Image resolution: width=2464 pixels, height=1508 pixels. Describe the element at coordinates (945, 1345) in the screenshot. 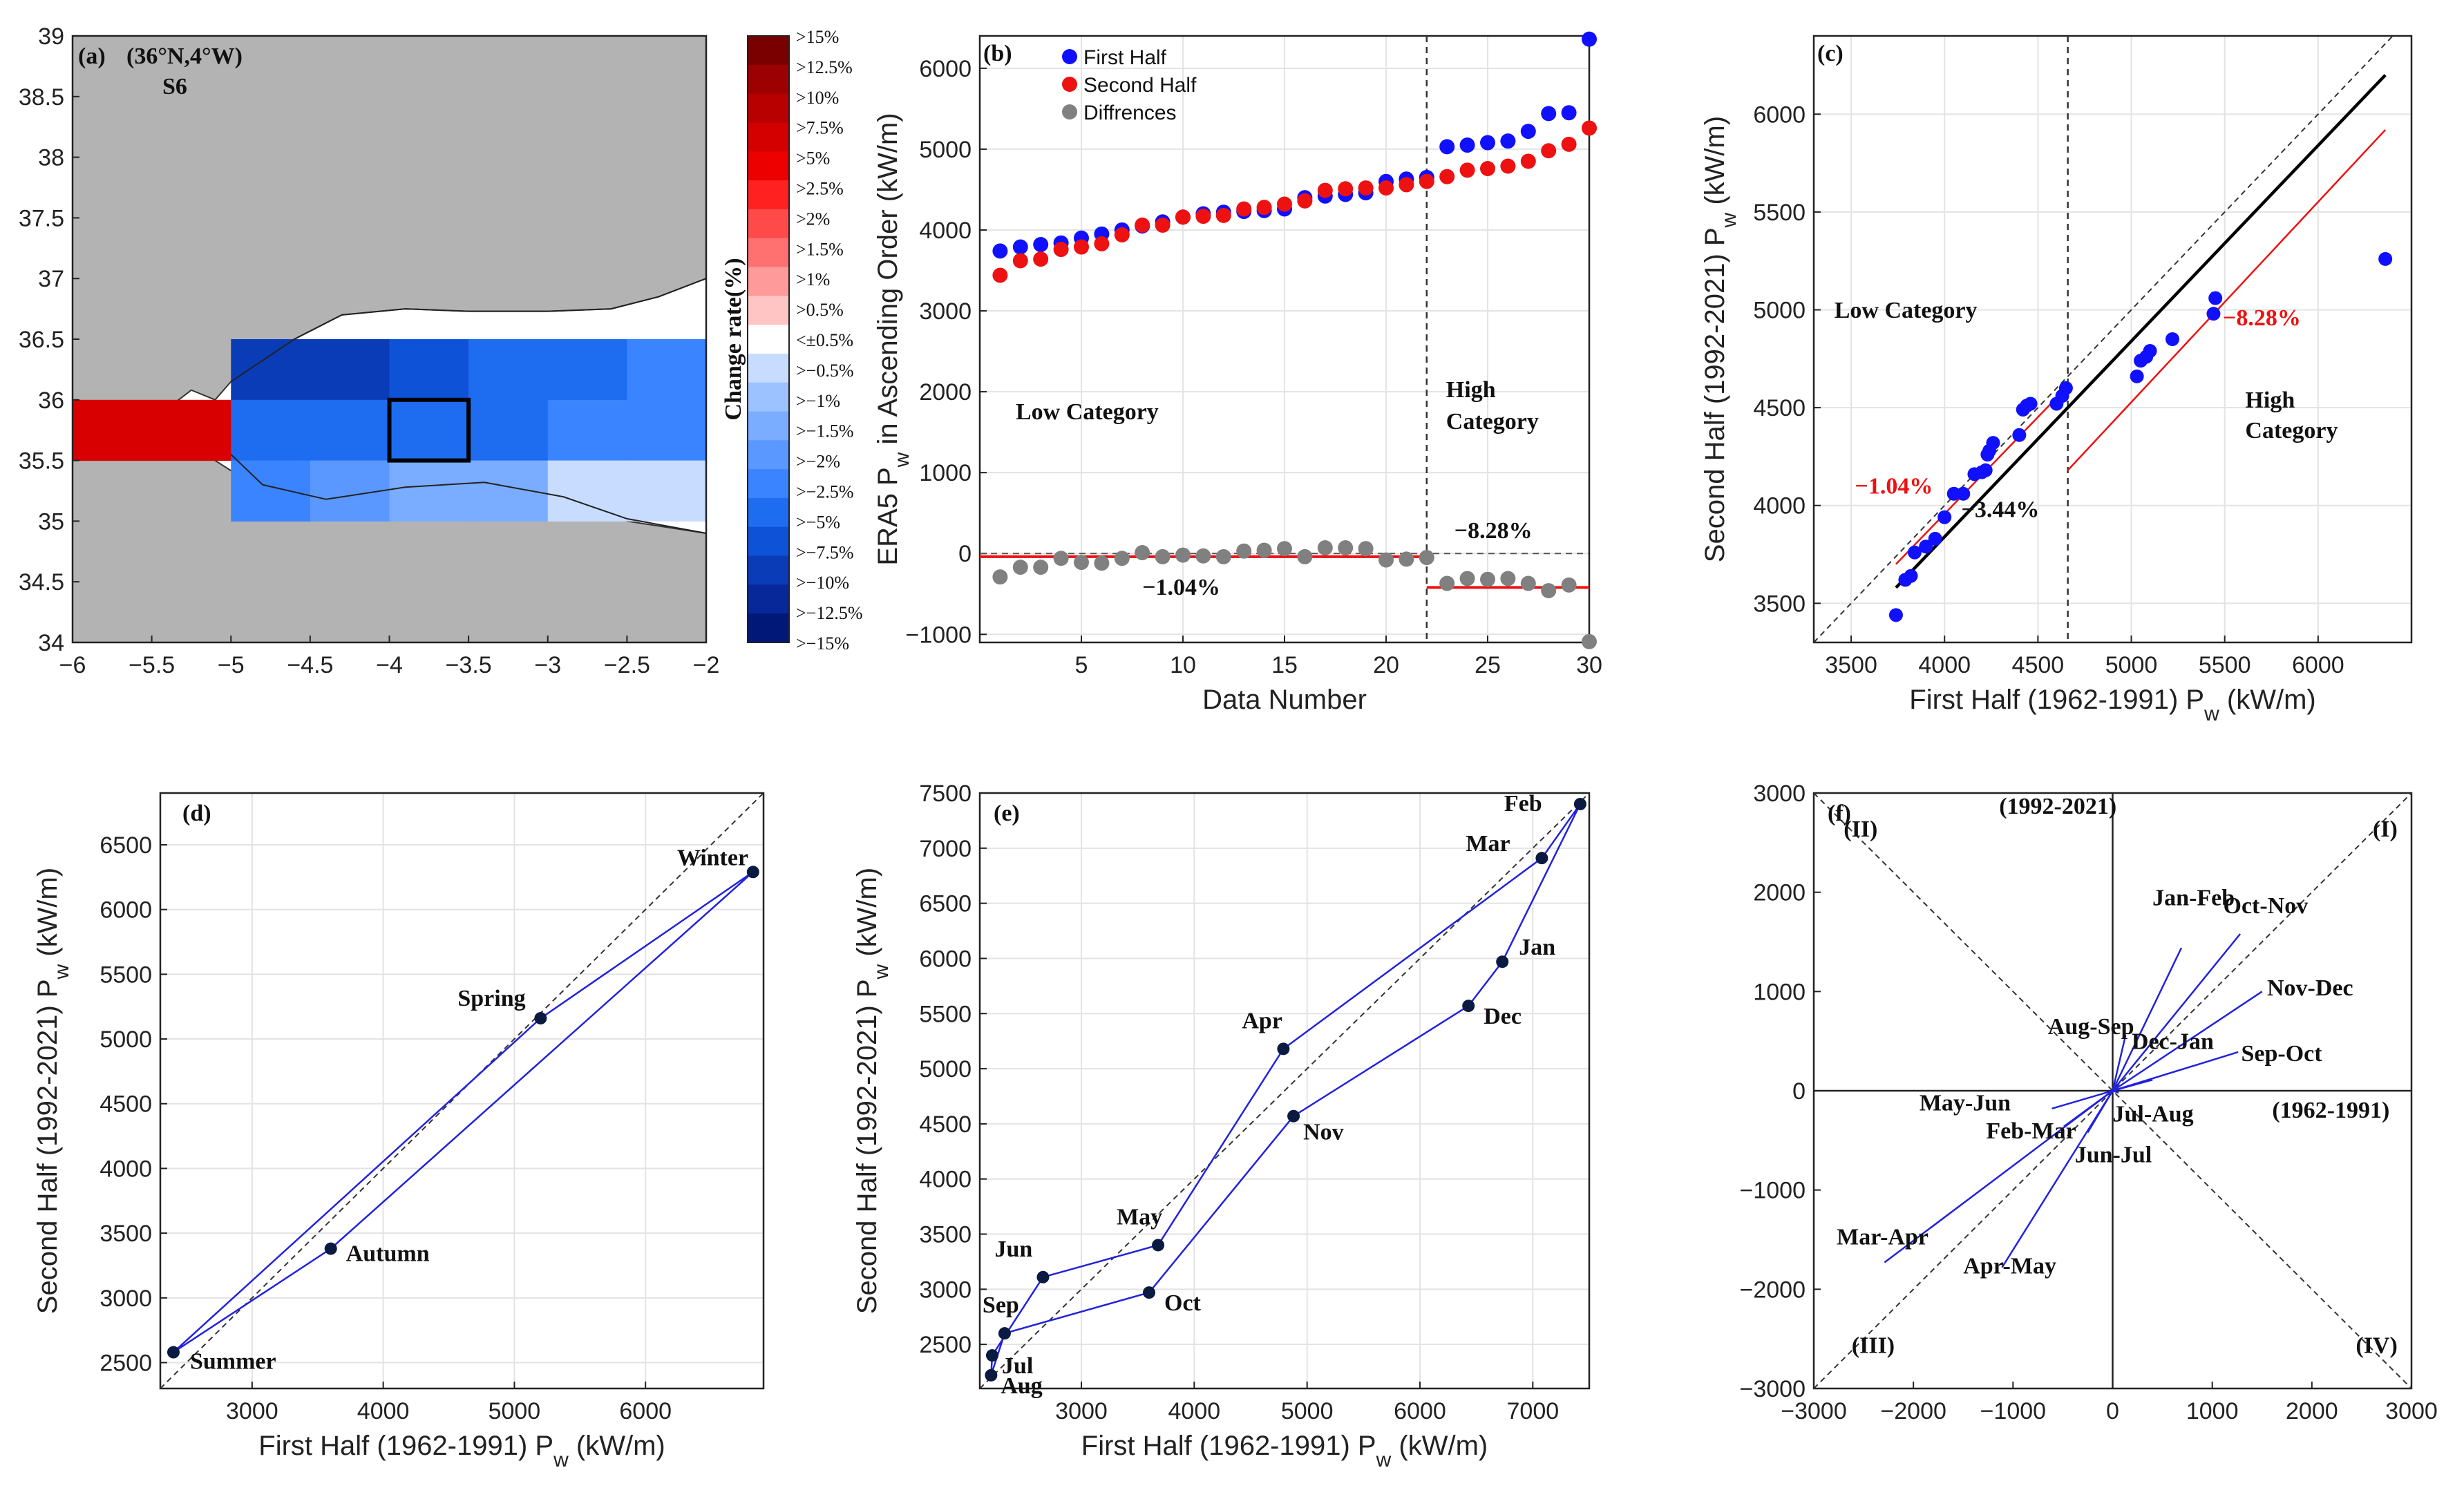

I see `e-ytick-label: 2500` at that location.